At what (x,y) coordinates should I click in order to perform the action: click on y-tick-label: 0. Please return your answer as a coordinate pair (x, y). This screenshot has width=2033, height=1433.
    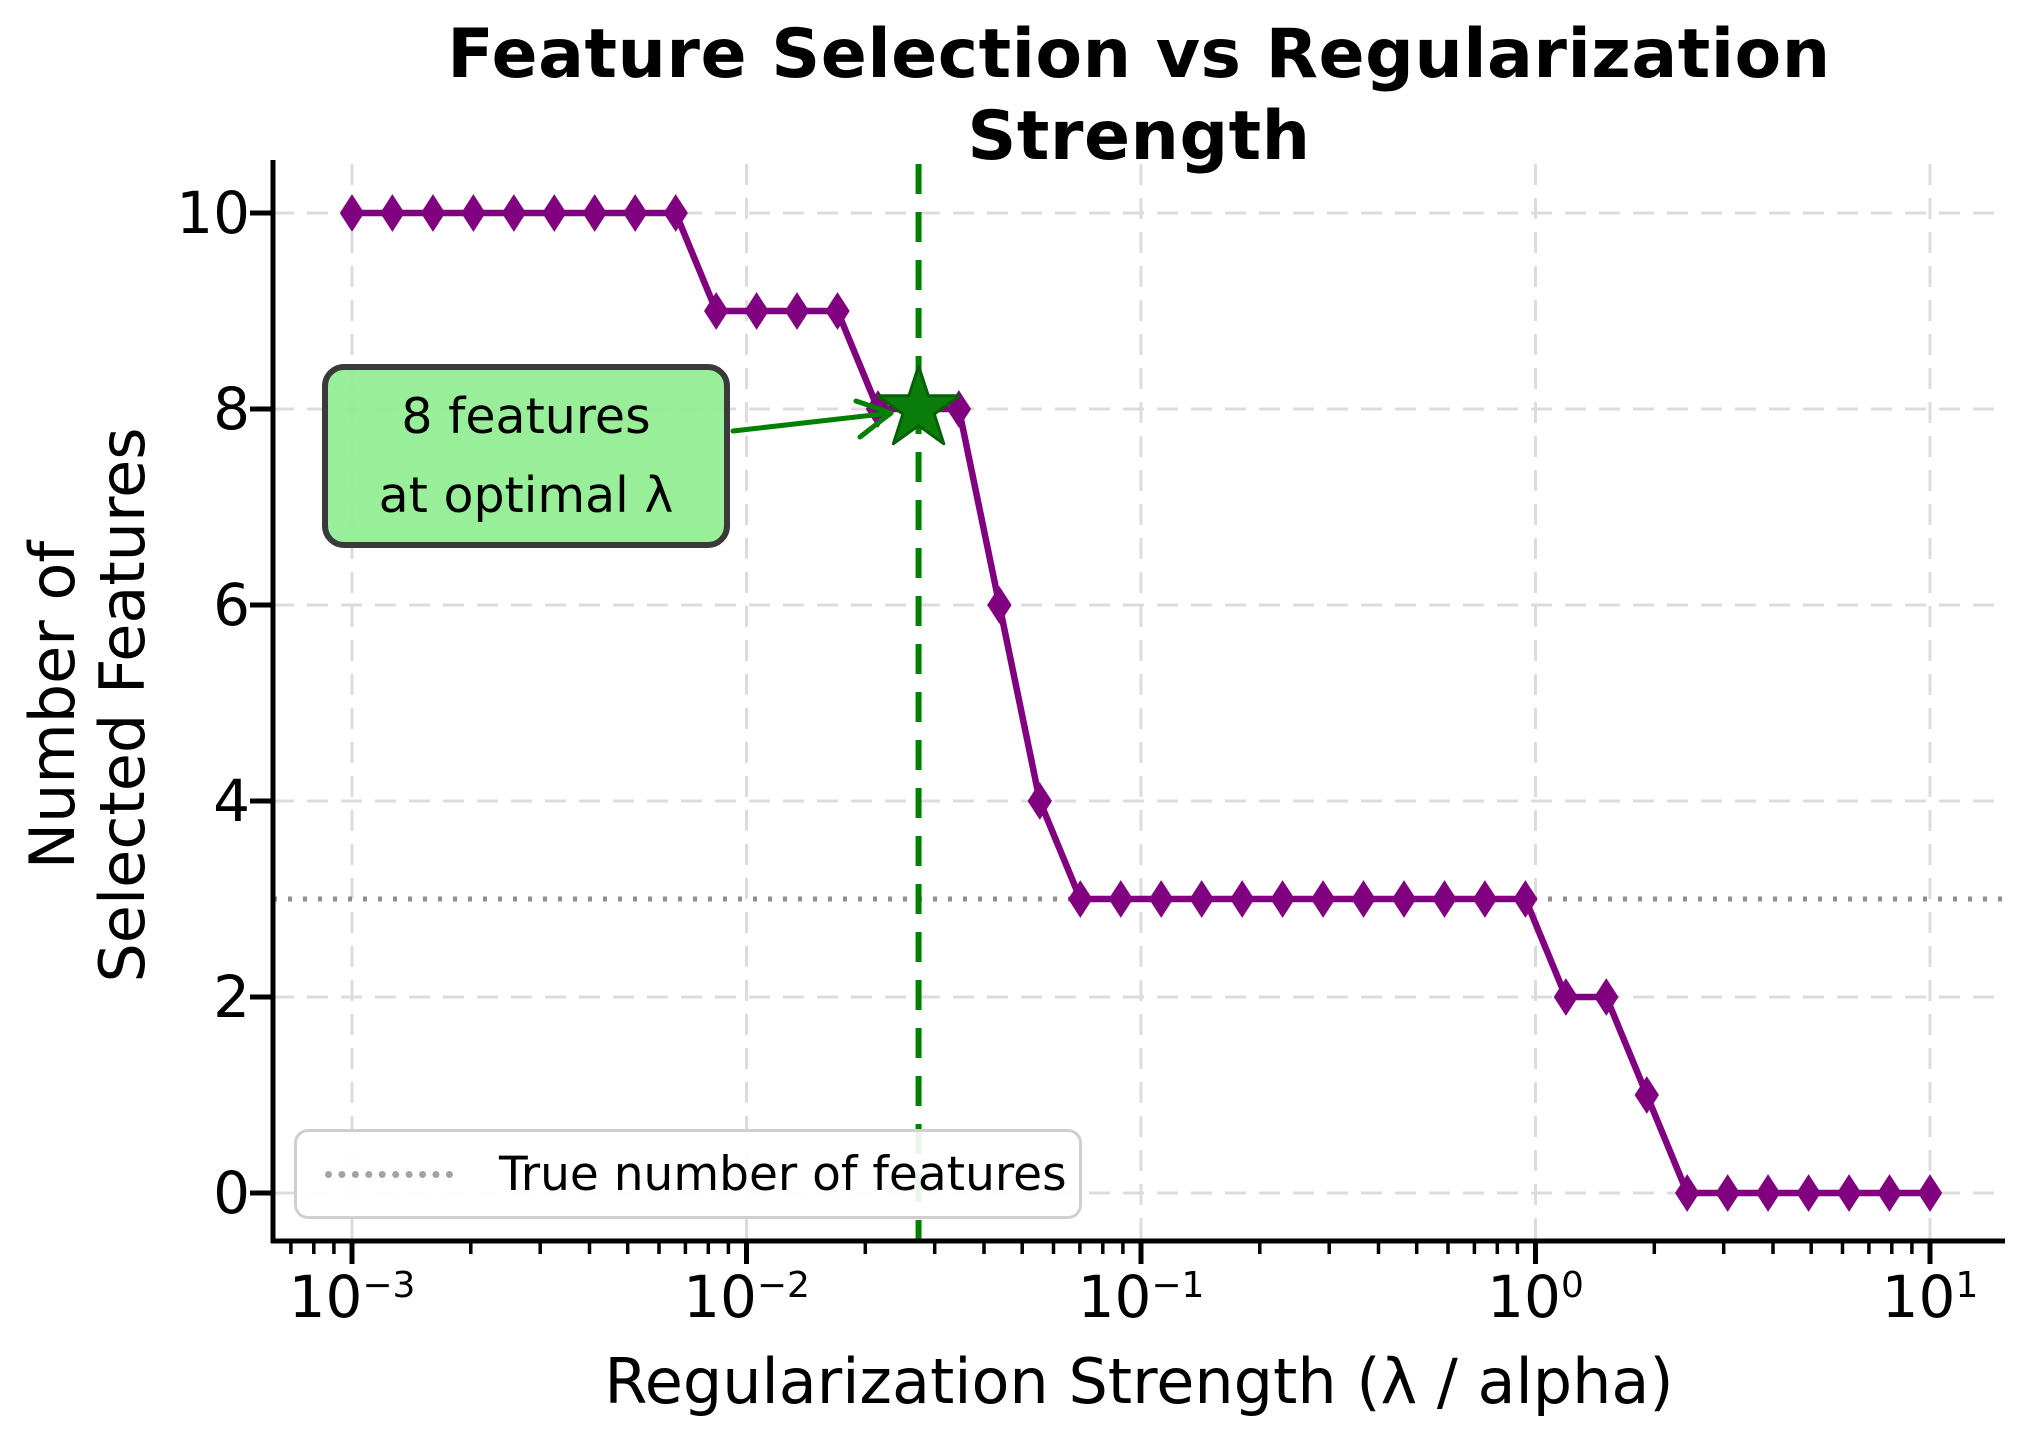
    Looking at the image, I should click on (231, 1193).